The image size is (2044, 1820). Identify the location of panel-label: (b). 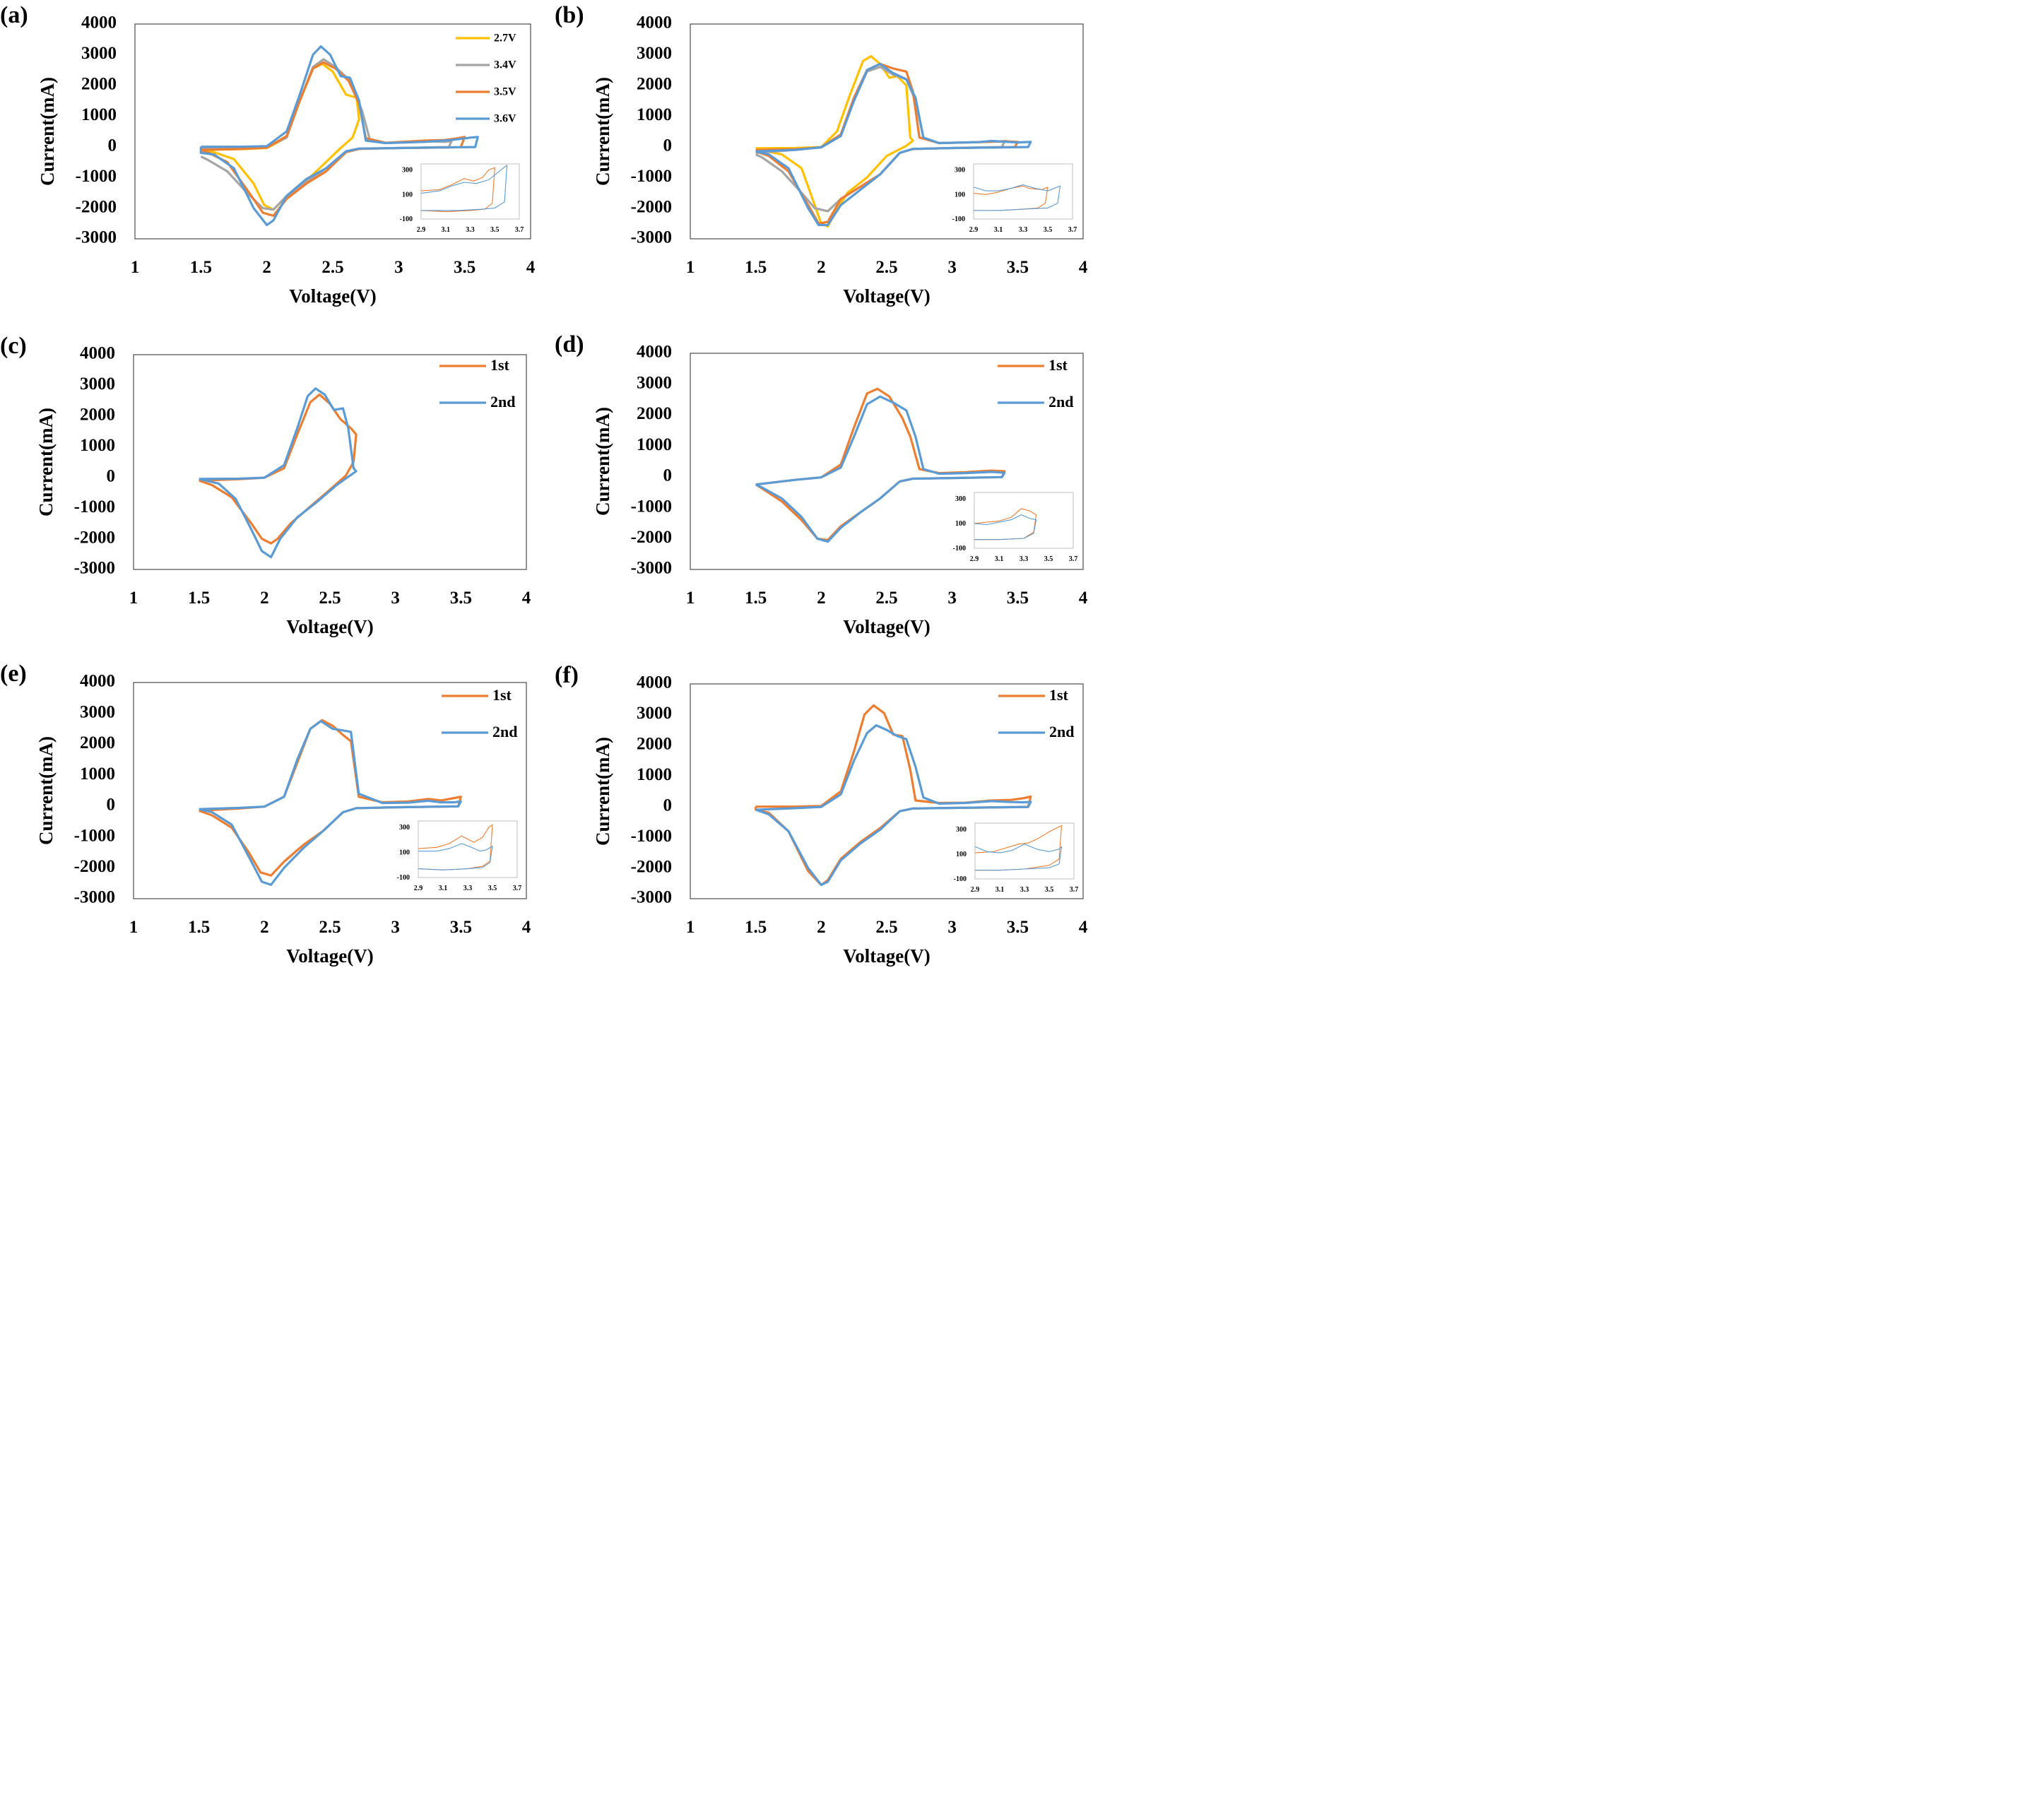
(569, 15).